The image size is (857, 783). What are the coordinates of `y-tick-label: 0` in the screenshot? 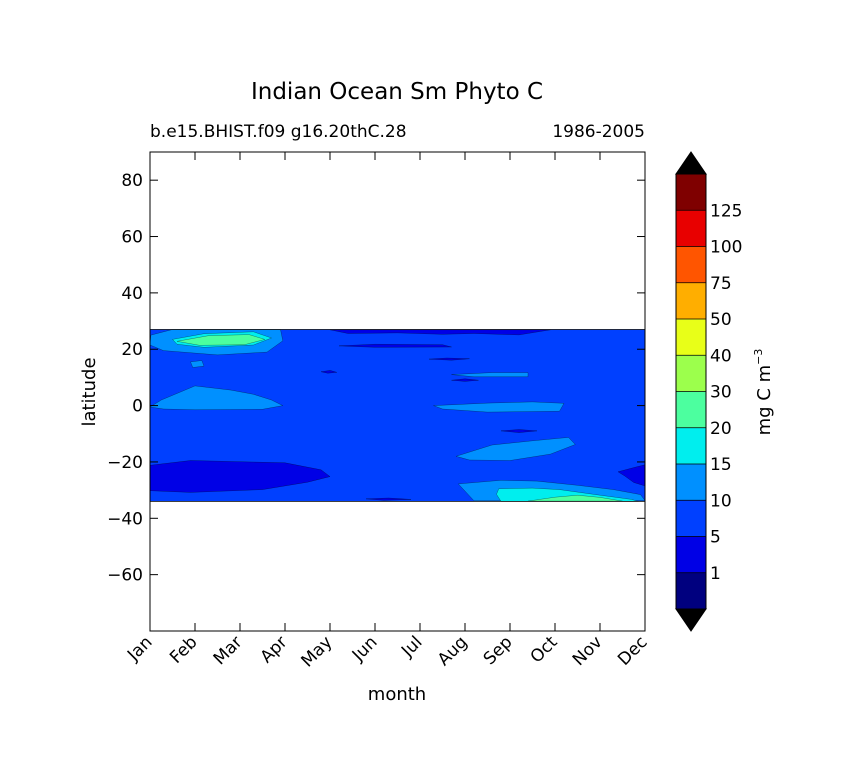 It's located at (137, 407).